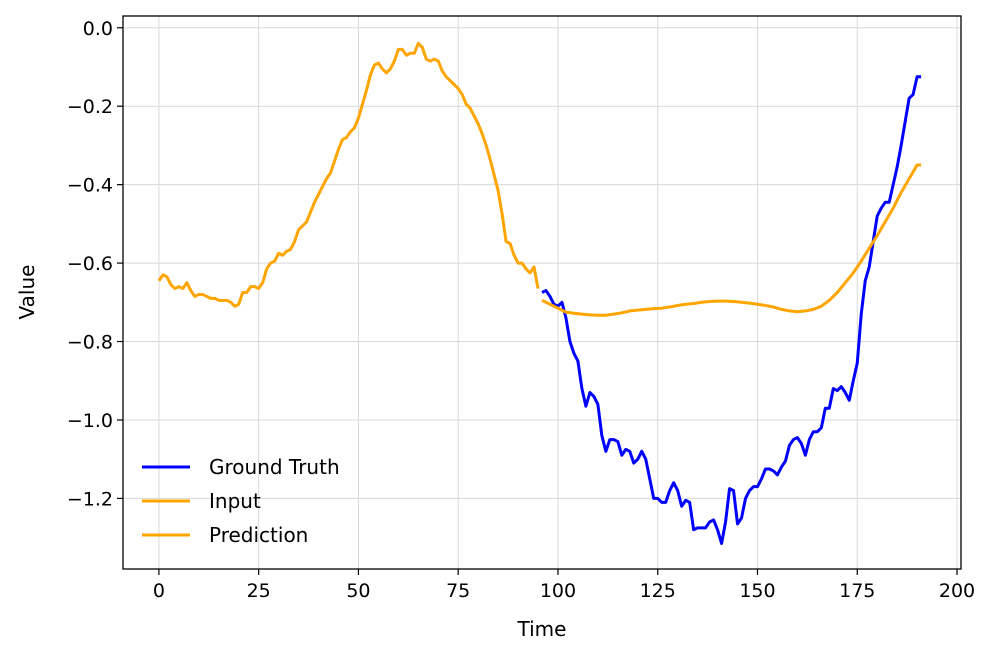 The height and width of the screenshot is (658, 998). What do you see at coordinates (235, 501) in the screenshot?
I see `legend-label: Input` at bounding box center [235, 501].